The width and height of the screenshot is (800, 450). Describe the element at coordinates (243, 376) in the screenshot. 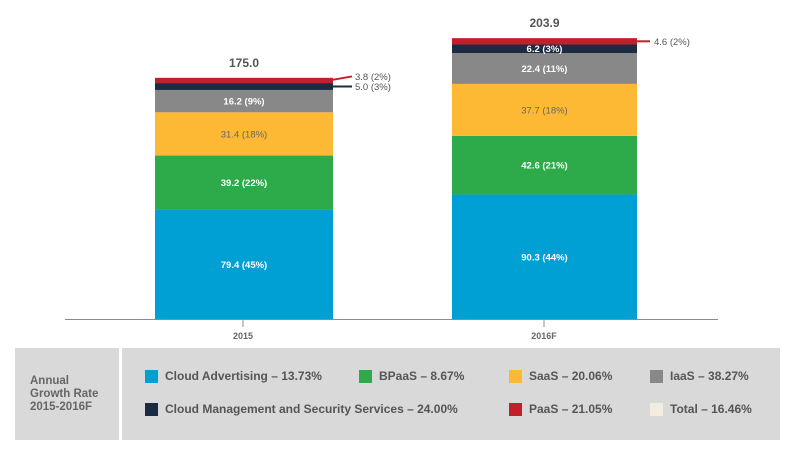

I see `legend-label: Cloud Advertising – 13.73%` at that location.